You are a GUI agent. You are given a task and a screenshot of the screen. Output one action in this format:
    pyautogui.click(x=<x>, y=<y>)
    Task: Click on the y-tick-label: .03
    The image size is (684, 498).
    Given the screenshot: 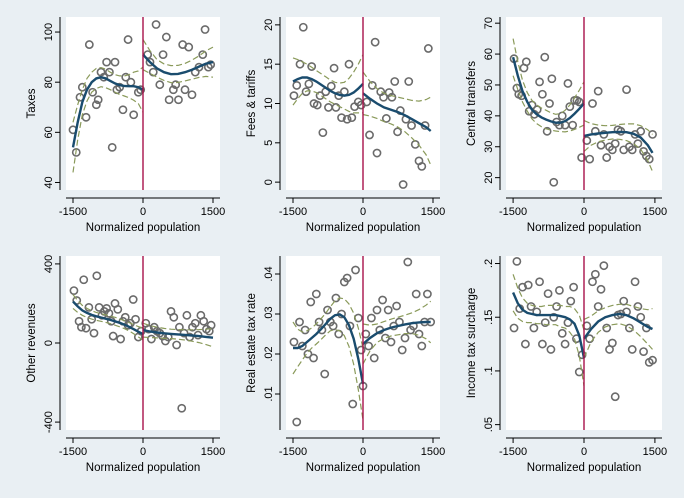 What is the action you would take?
    pyautogui.click(x=269, y=313)
    